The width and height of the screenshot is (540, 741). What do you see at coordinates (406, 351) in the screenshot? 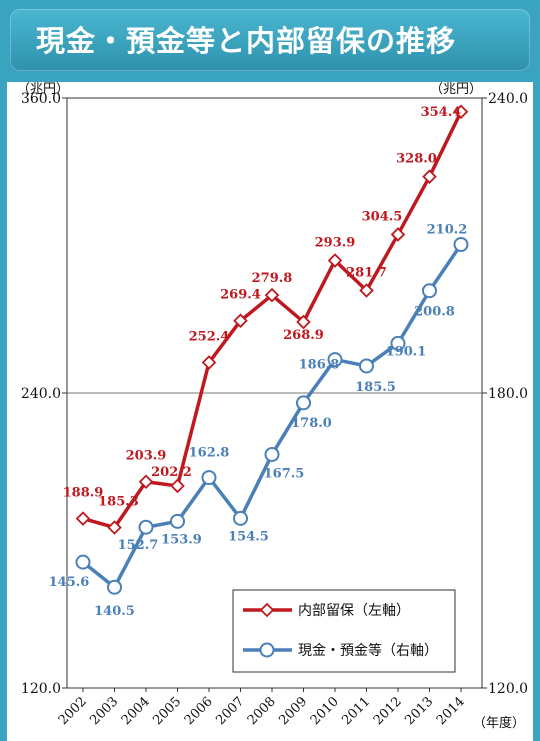
I see `data-label-cash-deposits: 190.1` at bounding box center [406, 351].